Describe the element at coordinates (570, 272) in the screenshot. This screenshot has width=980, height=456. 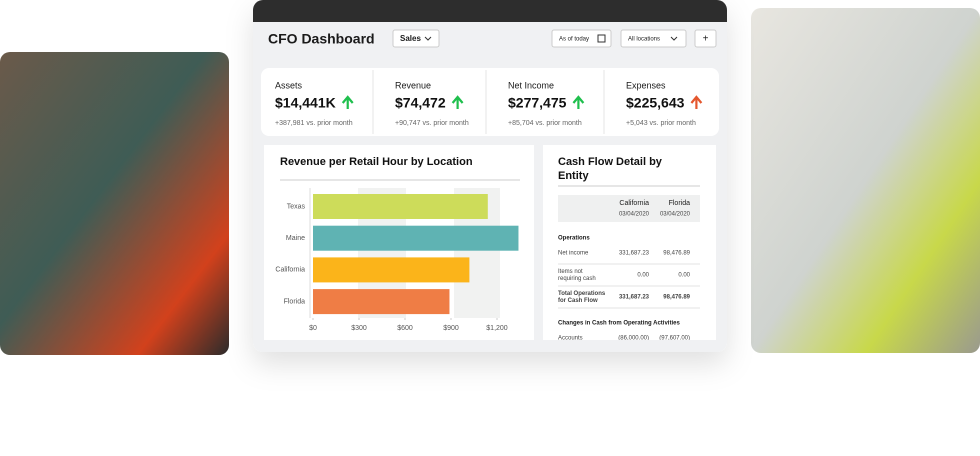
I see `row-label: Items not` at that location.